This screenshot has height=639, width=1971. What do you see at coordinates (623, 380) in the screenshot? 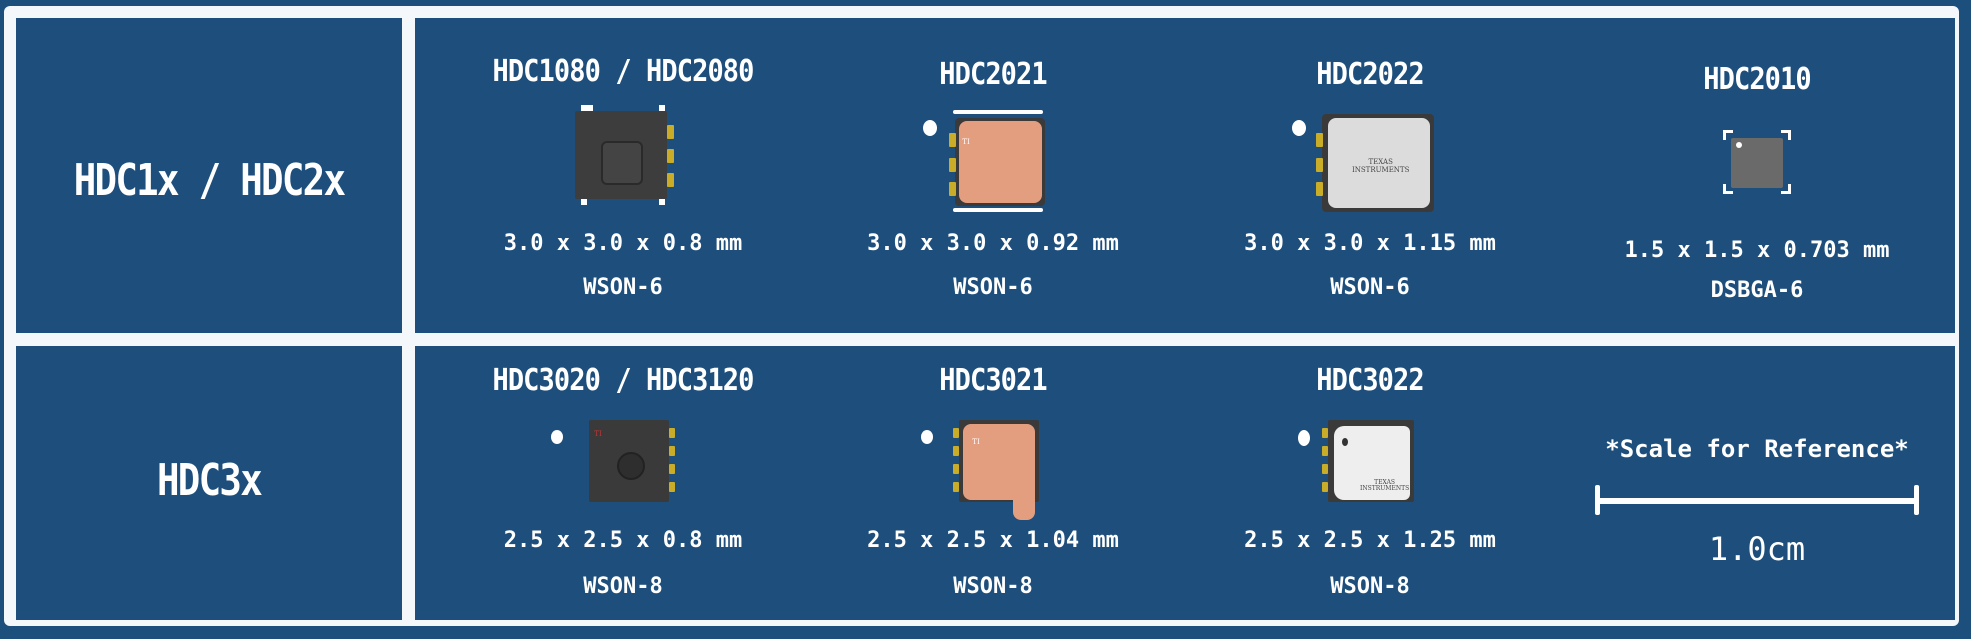
I see `device-title: HDC3020 / HDC3120` at bounding box center [623, 380].